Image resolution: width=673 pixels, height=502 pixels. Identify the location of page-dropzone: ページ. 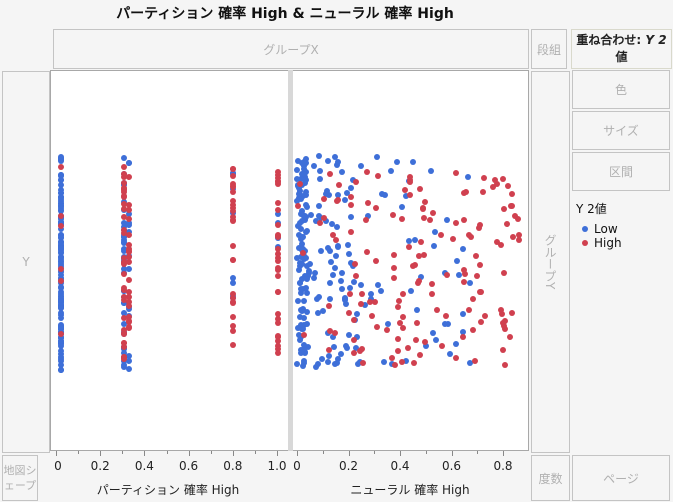
(621, 478).